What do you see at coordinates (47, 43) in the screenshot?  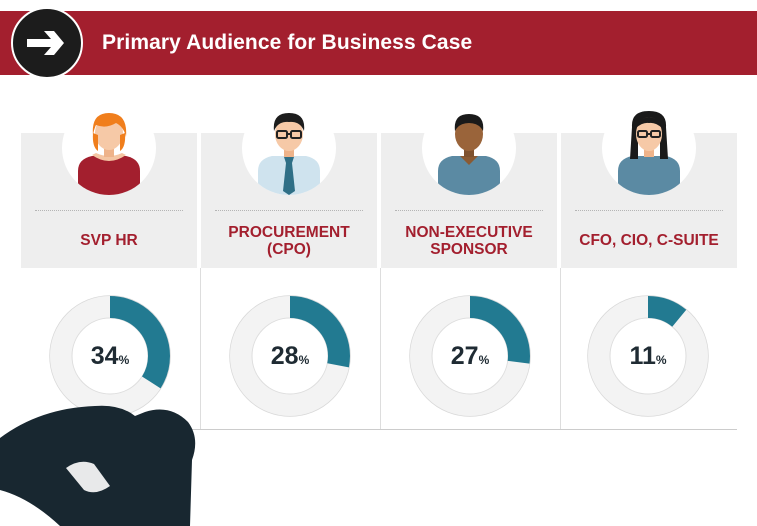 I see `arrow-right-icon` at bounding box center [47, 43].